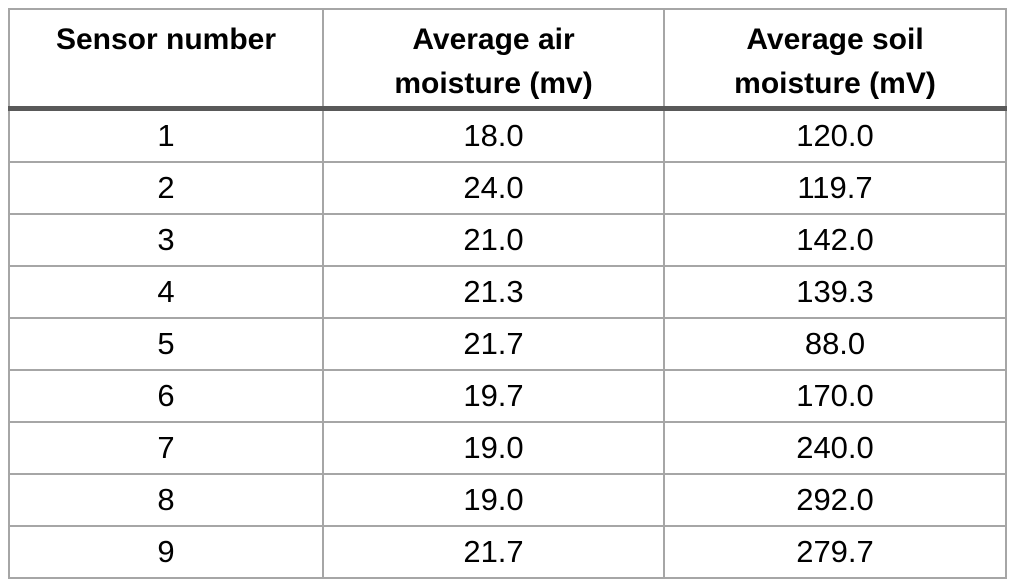 Image resolution: width=1013 pixels, height=586 pixels. What do you see at coordinates (166, 552) in the screenshot?
I see `cell-sensor-number: 9` at bounding box center [166, 552].